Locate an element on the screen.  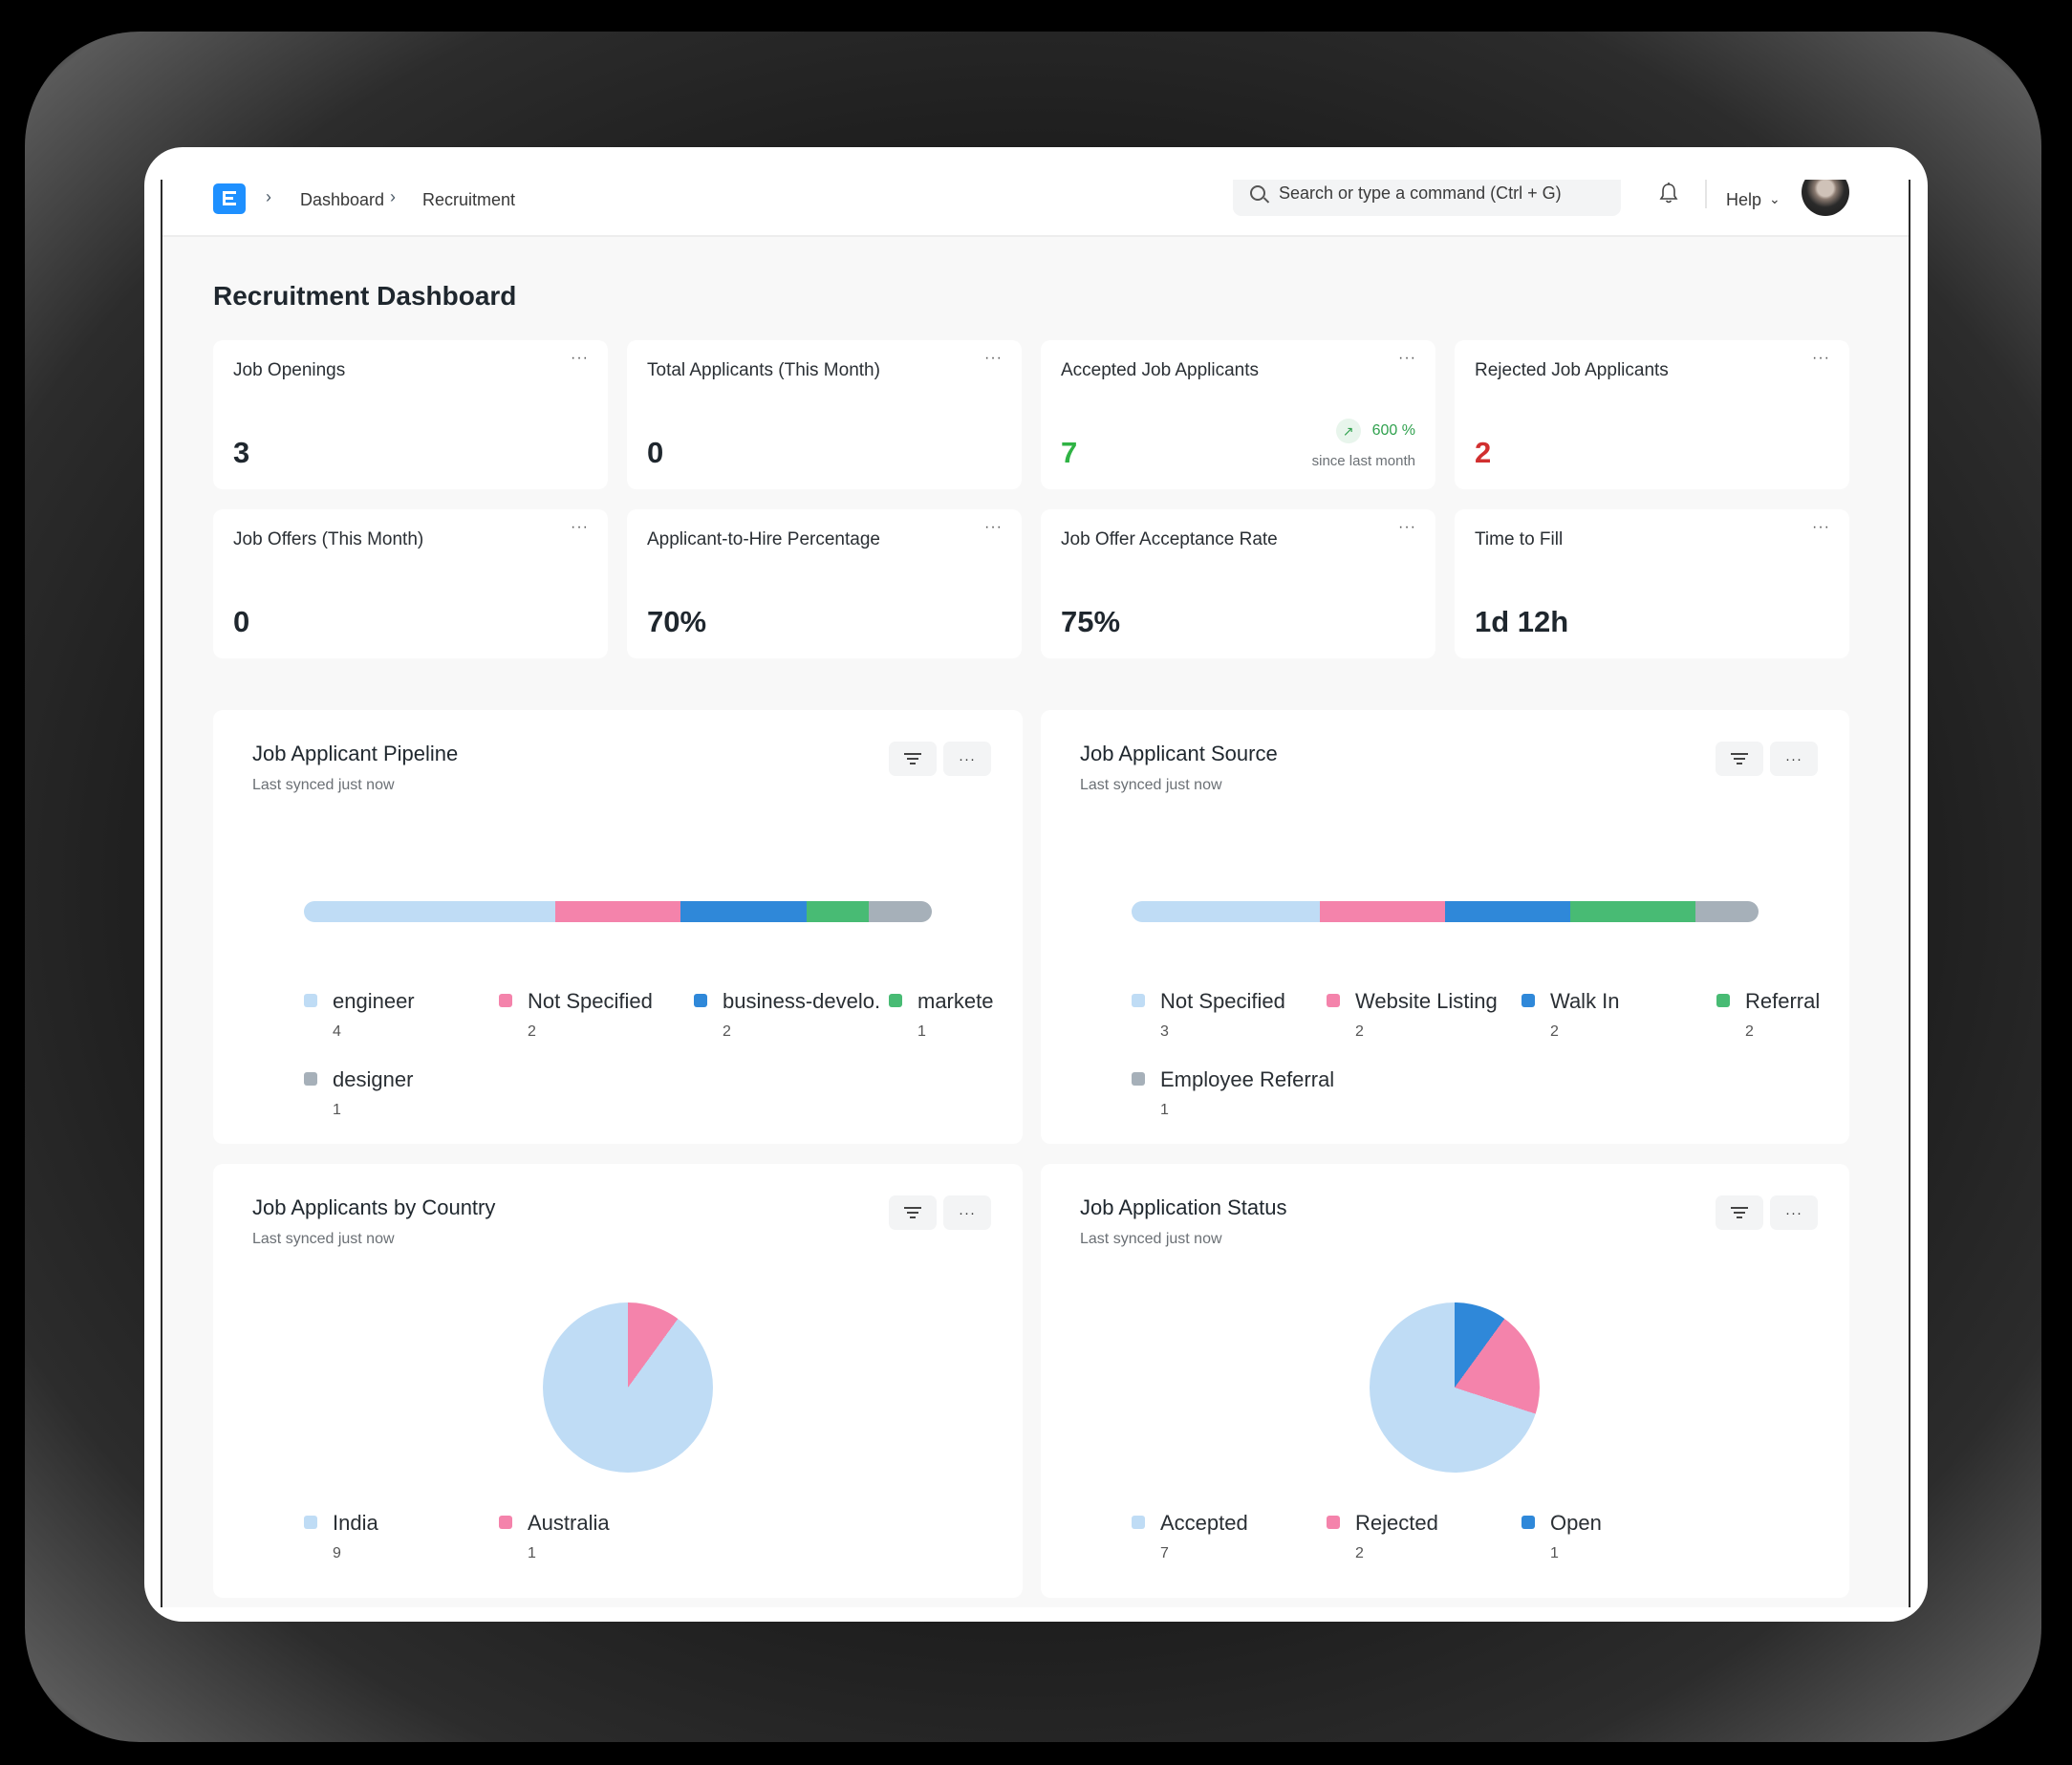
chart-title: Job Application Status is located at coordinates (1183, 1207).